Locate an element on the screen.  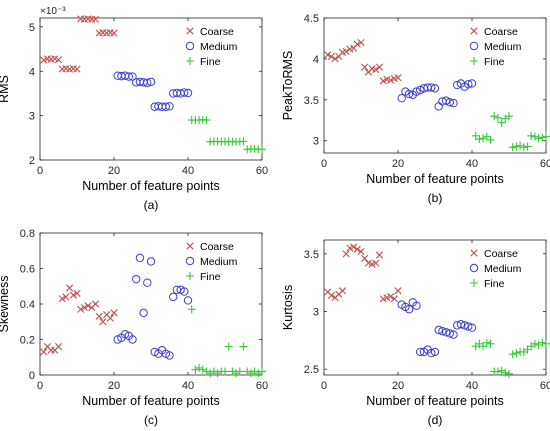
y-exponent-label: ×10⁻³ is located at coordinates (53, 11).